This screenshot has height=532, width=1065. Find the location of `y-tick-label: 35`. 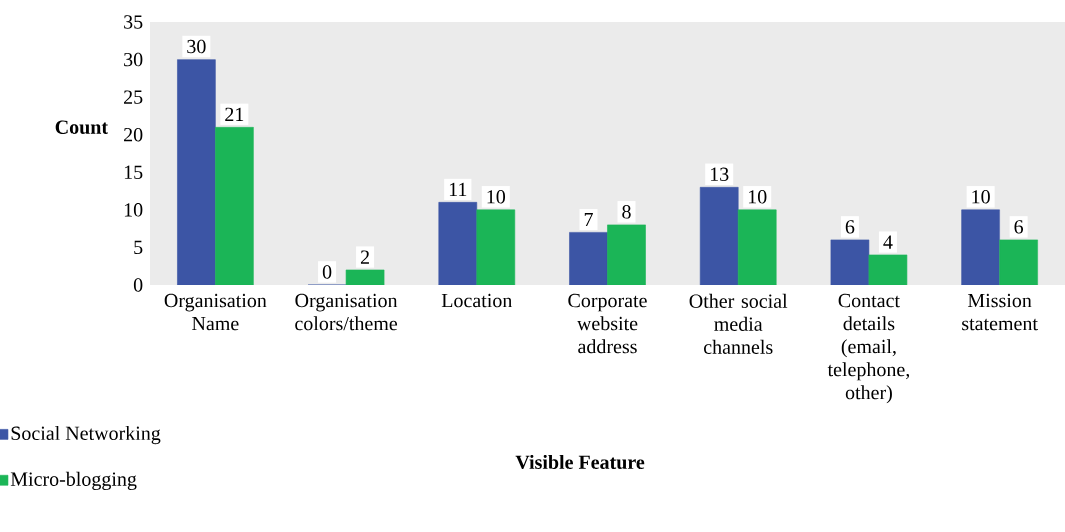

y-tick-label: 35 is located at coordinates (133, 22).